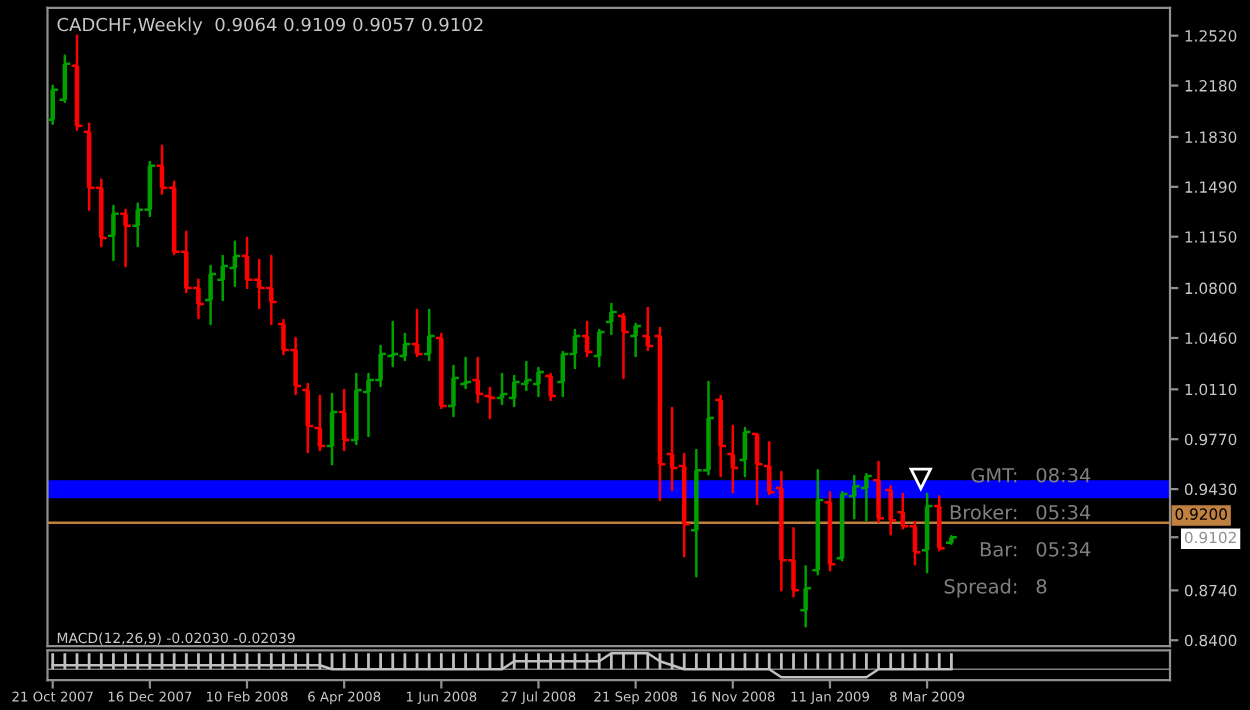  What do you see at coordinates (1020, 512) in the screenshot?
I see `annotation: Broker: 05:34` at bounding box center [1020, 512].